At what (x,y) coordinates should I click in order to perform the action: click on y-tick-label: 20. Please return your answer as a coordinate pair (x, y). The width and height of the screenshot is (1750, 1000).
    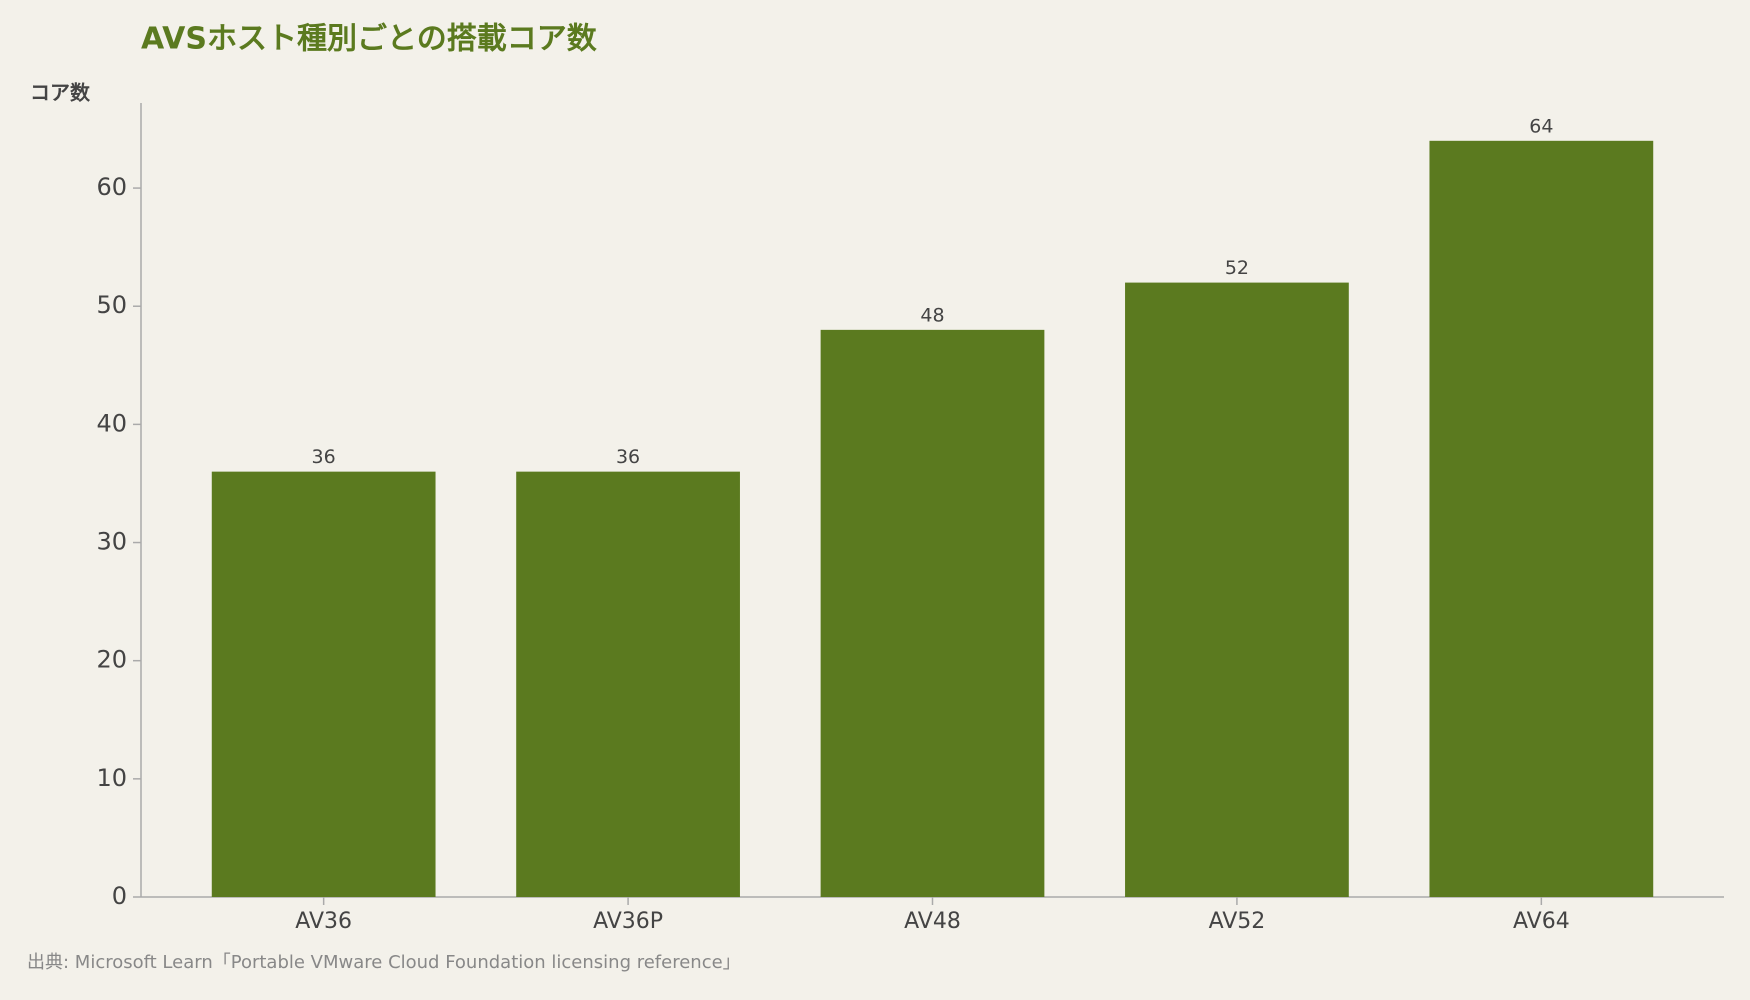
    Looking at the image, I should click on (111, 660).